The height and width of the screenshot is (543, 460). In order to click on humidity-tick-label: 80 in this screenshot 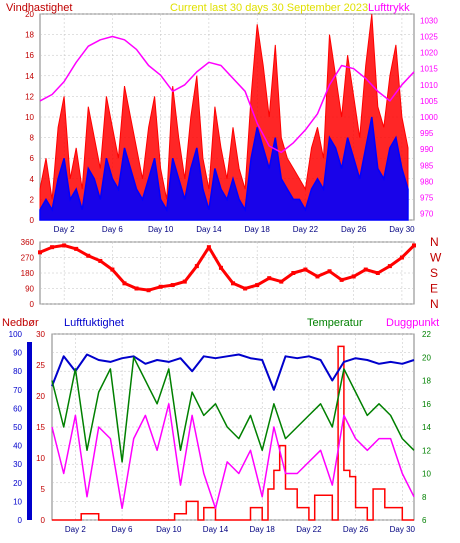, I will do `click(17, 371)`.